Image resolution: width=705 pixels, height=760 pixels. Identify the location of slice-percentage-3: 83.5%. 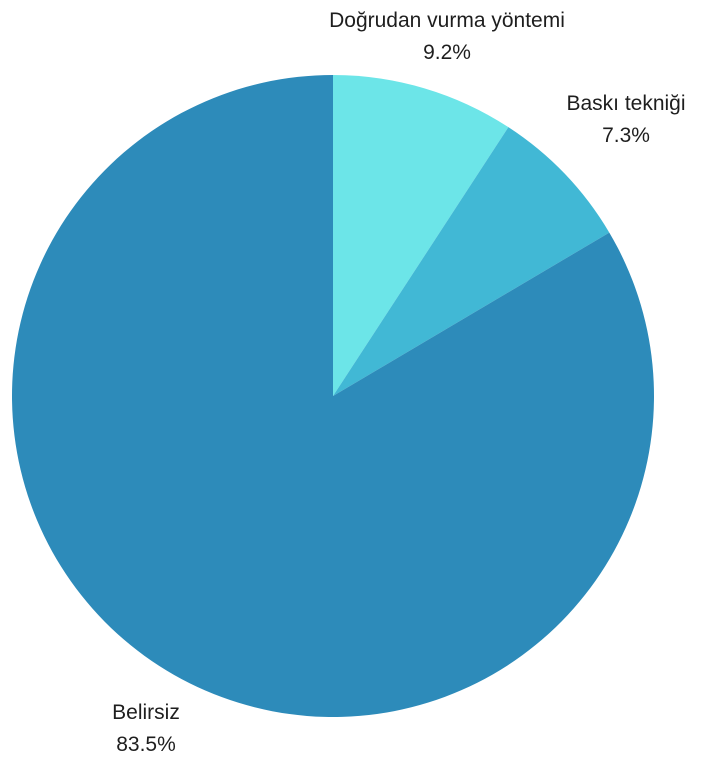
(146, 744).